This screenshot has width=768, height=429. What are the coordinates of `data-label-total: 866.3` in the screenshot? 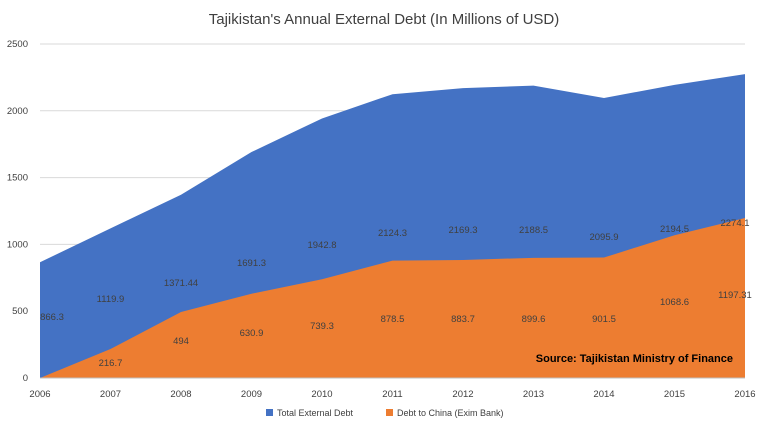 It's located at (52, 317).